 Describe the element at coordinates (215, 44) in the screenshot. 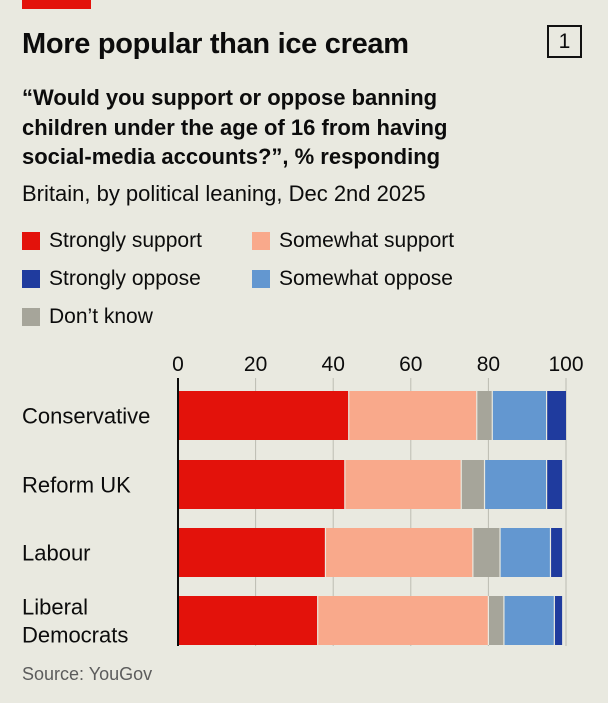

I see `chart-title: More popular than ice cream` at that location.